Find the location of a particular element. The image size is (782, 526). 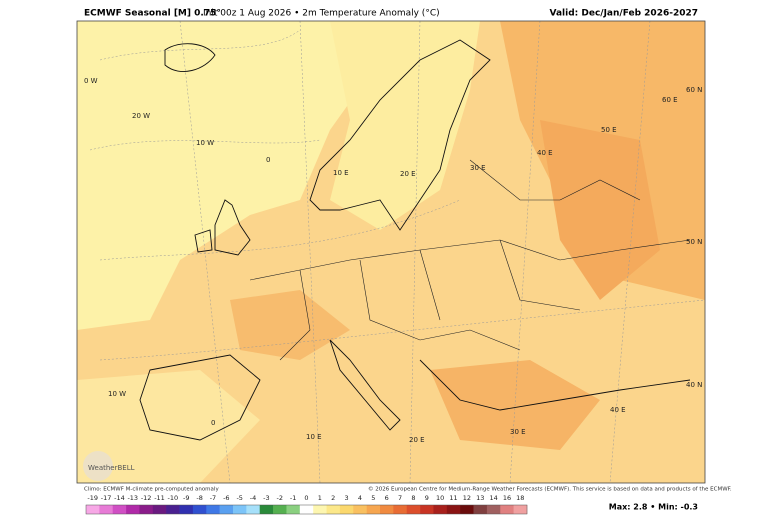

colorbar-label: -6 is located at coordinates (226, 498).